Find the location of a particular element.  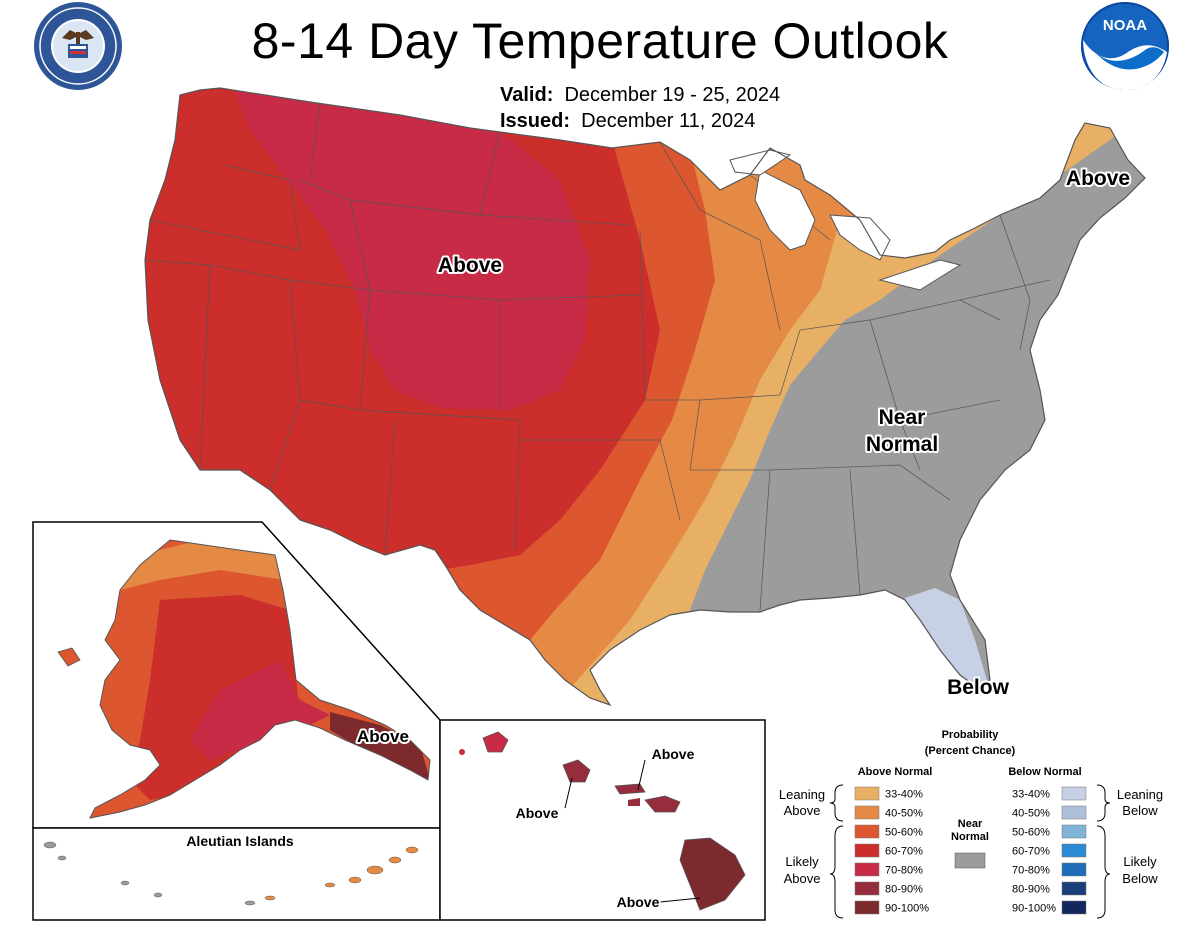

page-title: 8-14 Day Temperature Outlook is located at coordinates (600, 41).